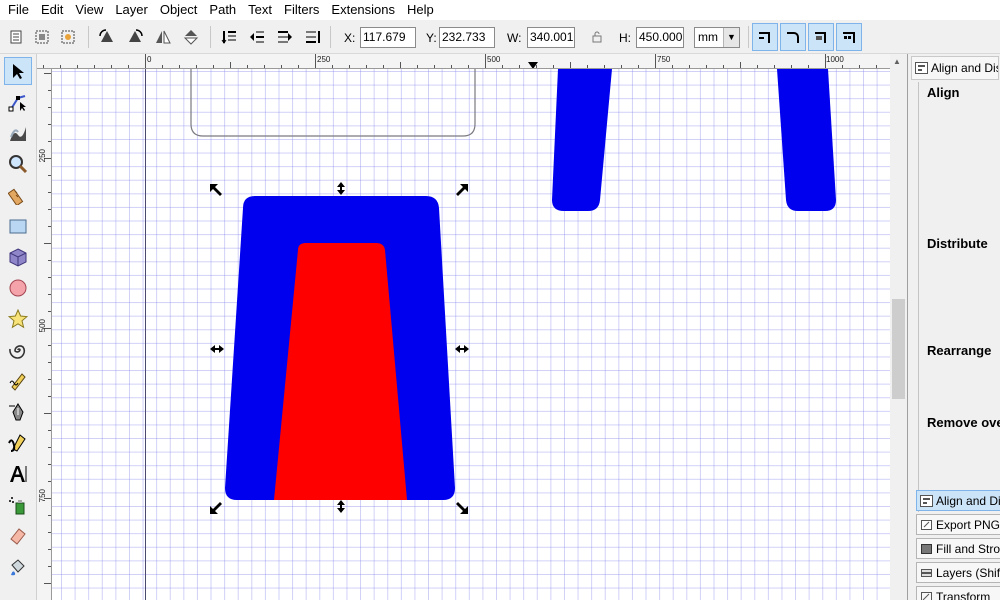 This screenshot has height=600, width=1000. What do you see at coordinates (178, 9) in the screenshot?
I see `menu-object: Object` at bounding box center [178, 9].